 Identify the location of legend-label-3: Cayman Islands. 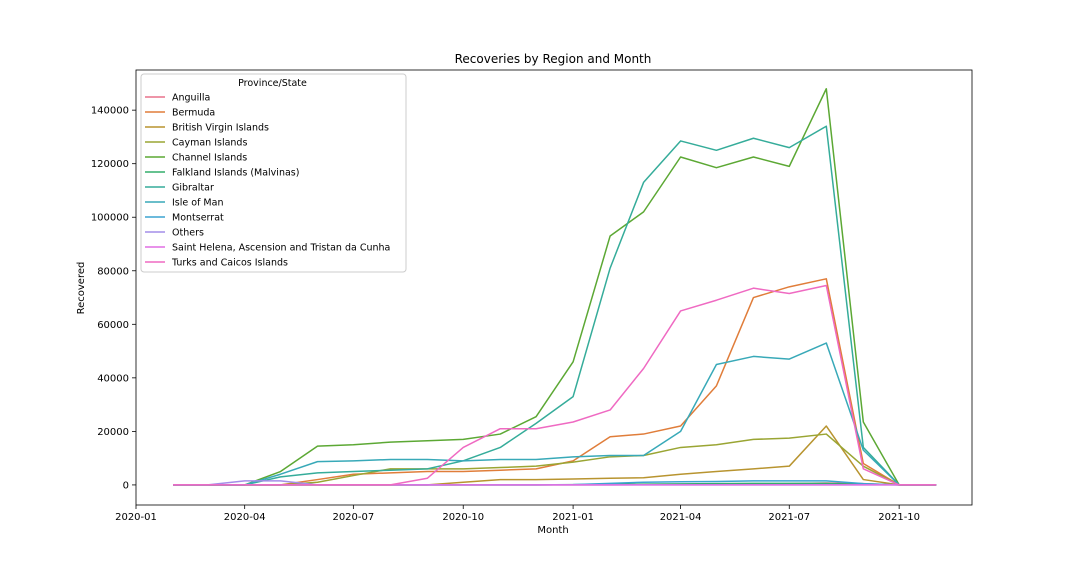
(209, 143).